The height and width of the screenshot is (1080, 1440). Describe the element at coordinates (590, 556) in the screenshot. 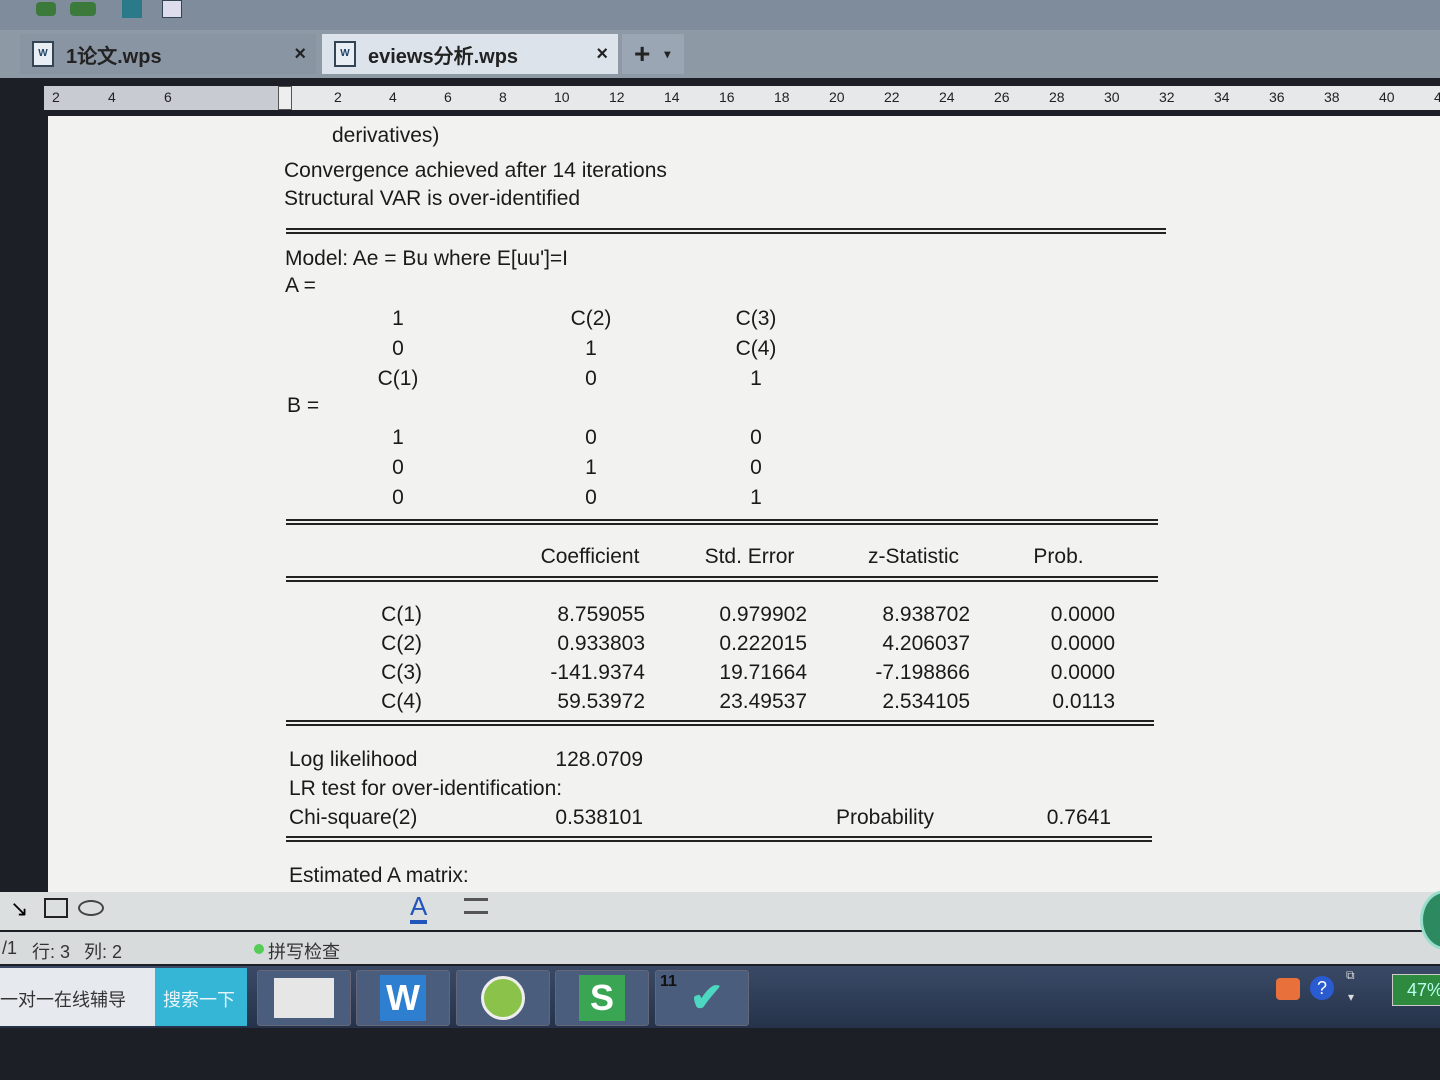

I see `column-header: Coefficient` at that location.